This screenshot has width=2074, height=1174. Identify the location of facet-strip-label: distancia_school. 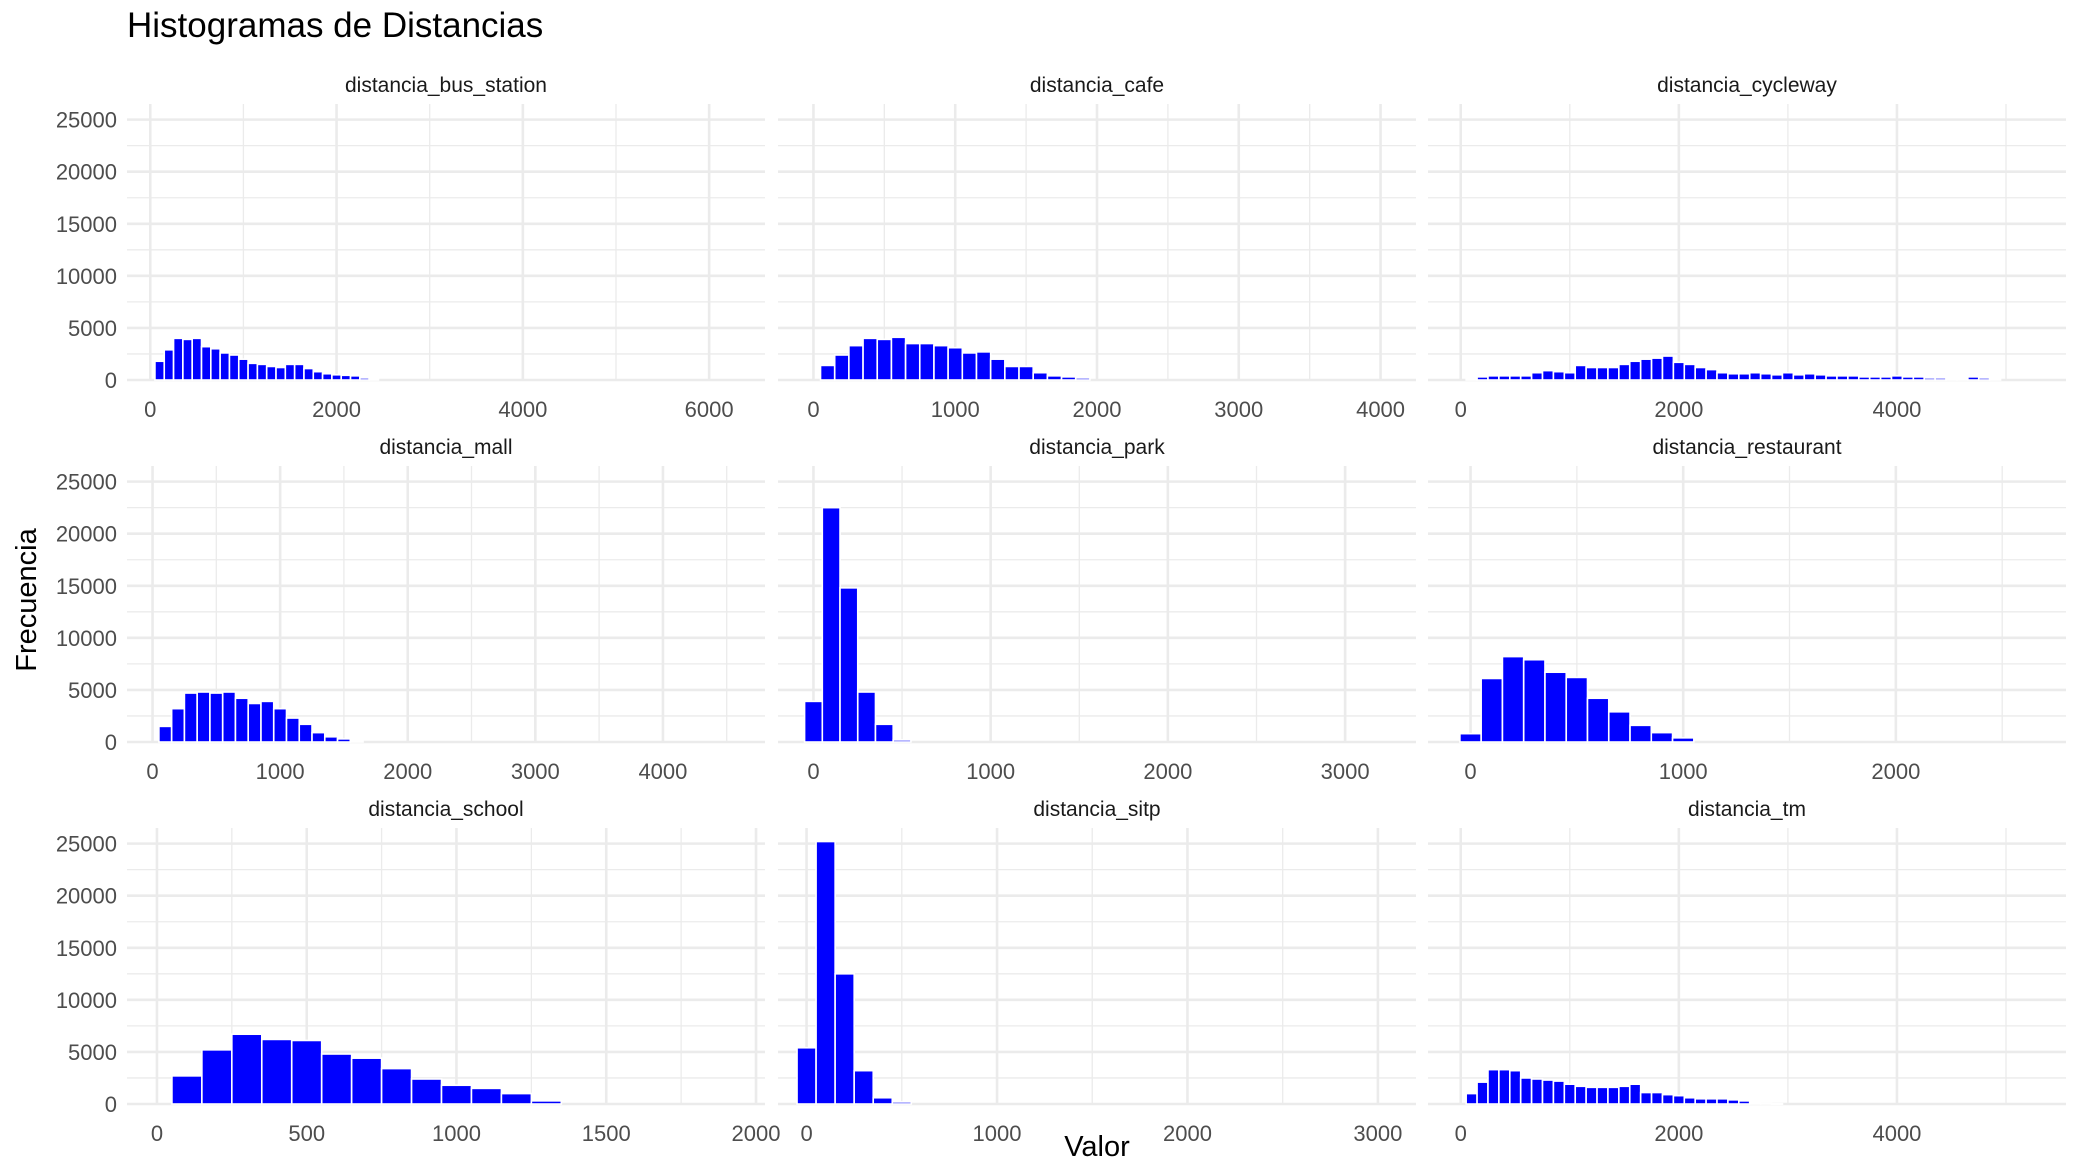
(445, 809).